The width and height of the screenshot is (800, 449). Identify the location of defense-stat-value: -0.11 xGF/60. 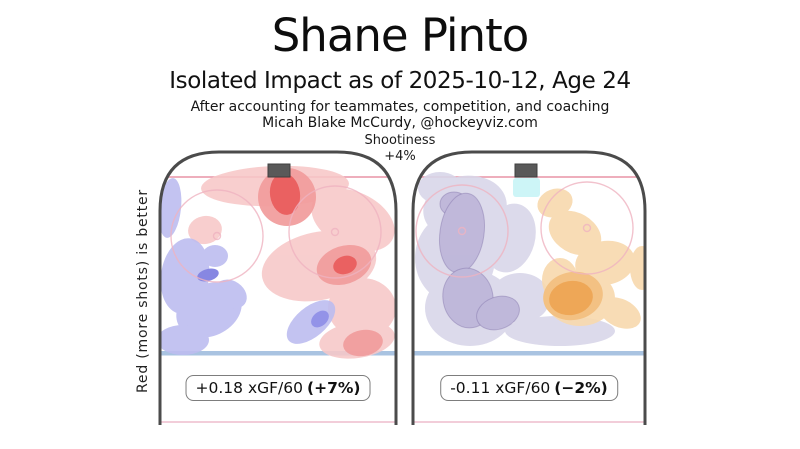
(500, 388).